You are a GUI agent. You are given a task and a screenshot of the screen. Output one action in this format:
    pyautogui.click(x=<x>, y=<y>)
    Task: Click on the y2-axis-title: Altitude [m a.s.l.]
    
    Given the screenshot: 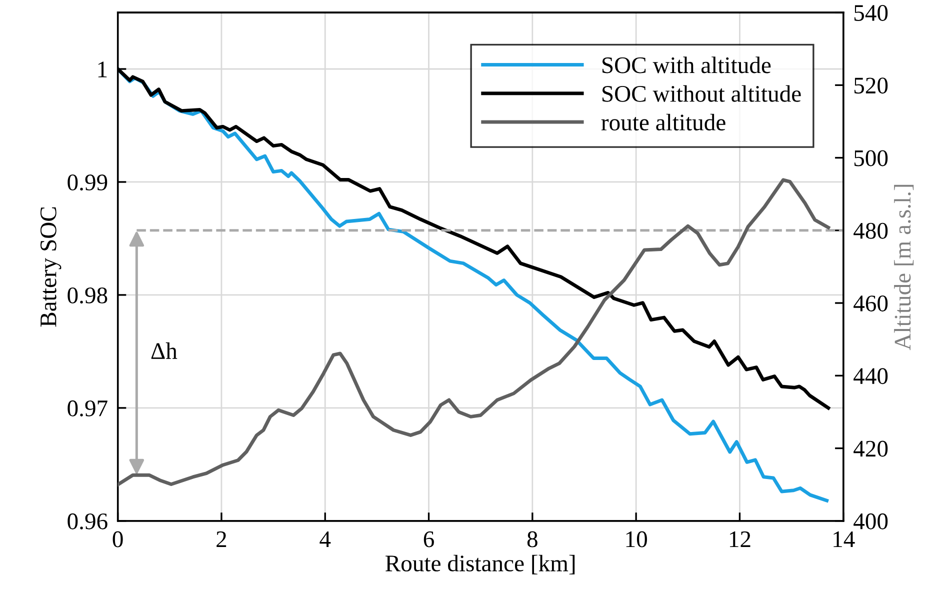 What is the action you would take?
    pyautogui.click(x=904, y=267)
    